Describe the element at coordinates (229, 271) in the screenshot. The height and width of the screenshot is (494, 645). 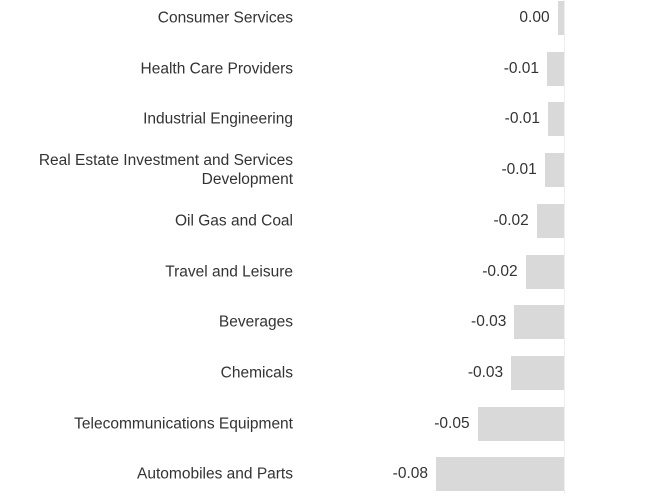
I see `category-label: Travel and Leisure` at that location.